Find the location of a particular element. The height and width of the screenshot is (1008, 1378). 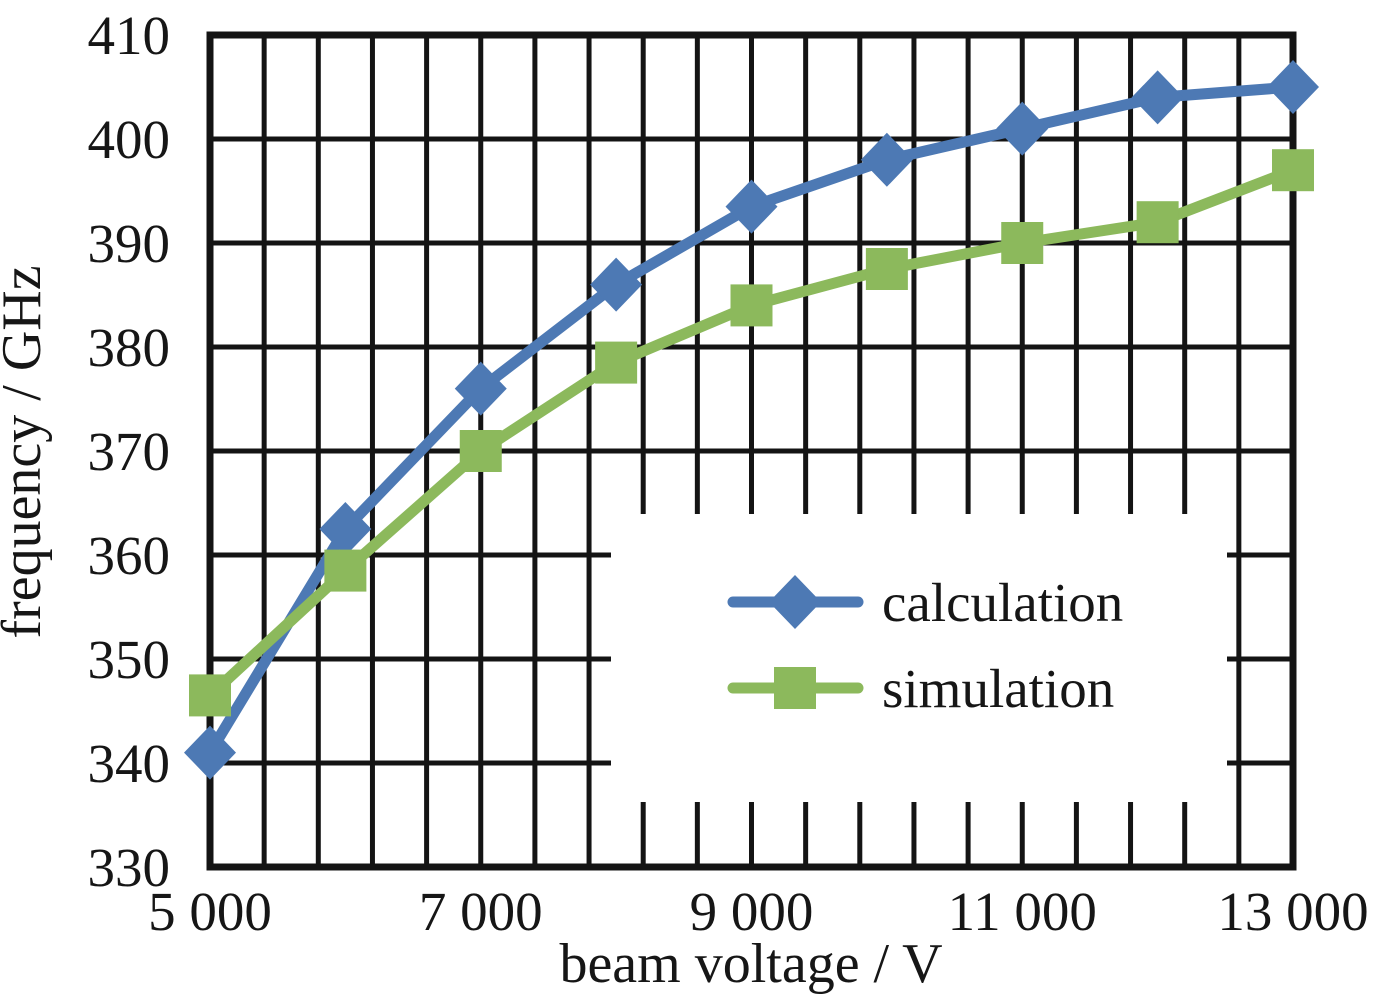

legend-background is located at coordinates (919, 658).